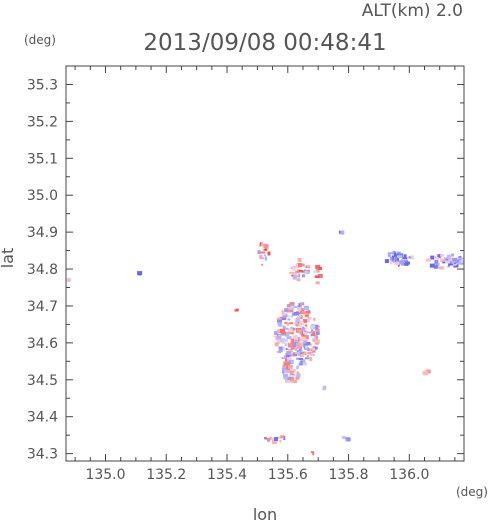 Image resolution: width=491 pixels, height=521 pixels. Describe the element at coordinates (42, 85) in the screenshot. I see `y-tick-label: 35.3` at that location.